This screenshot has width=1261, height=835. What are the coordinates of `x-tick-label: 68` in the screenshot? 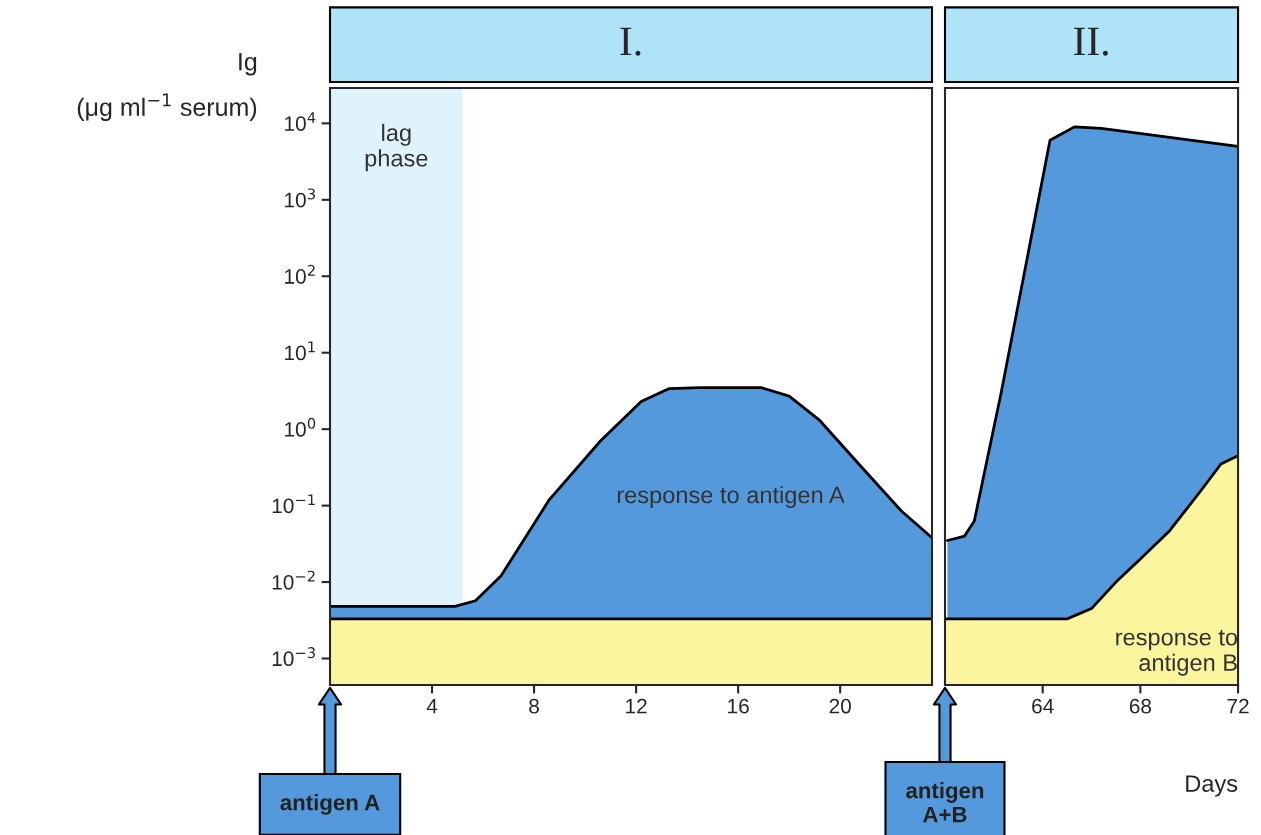 It's located at (1140, 706).